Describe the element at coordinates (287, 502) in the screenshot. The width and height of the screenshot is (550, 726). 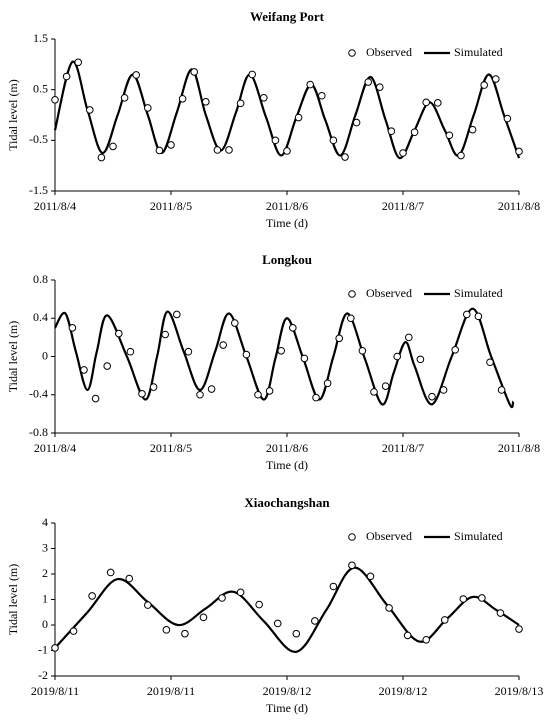
I see `chart-title: Xiaochangshan` at that location.